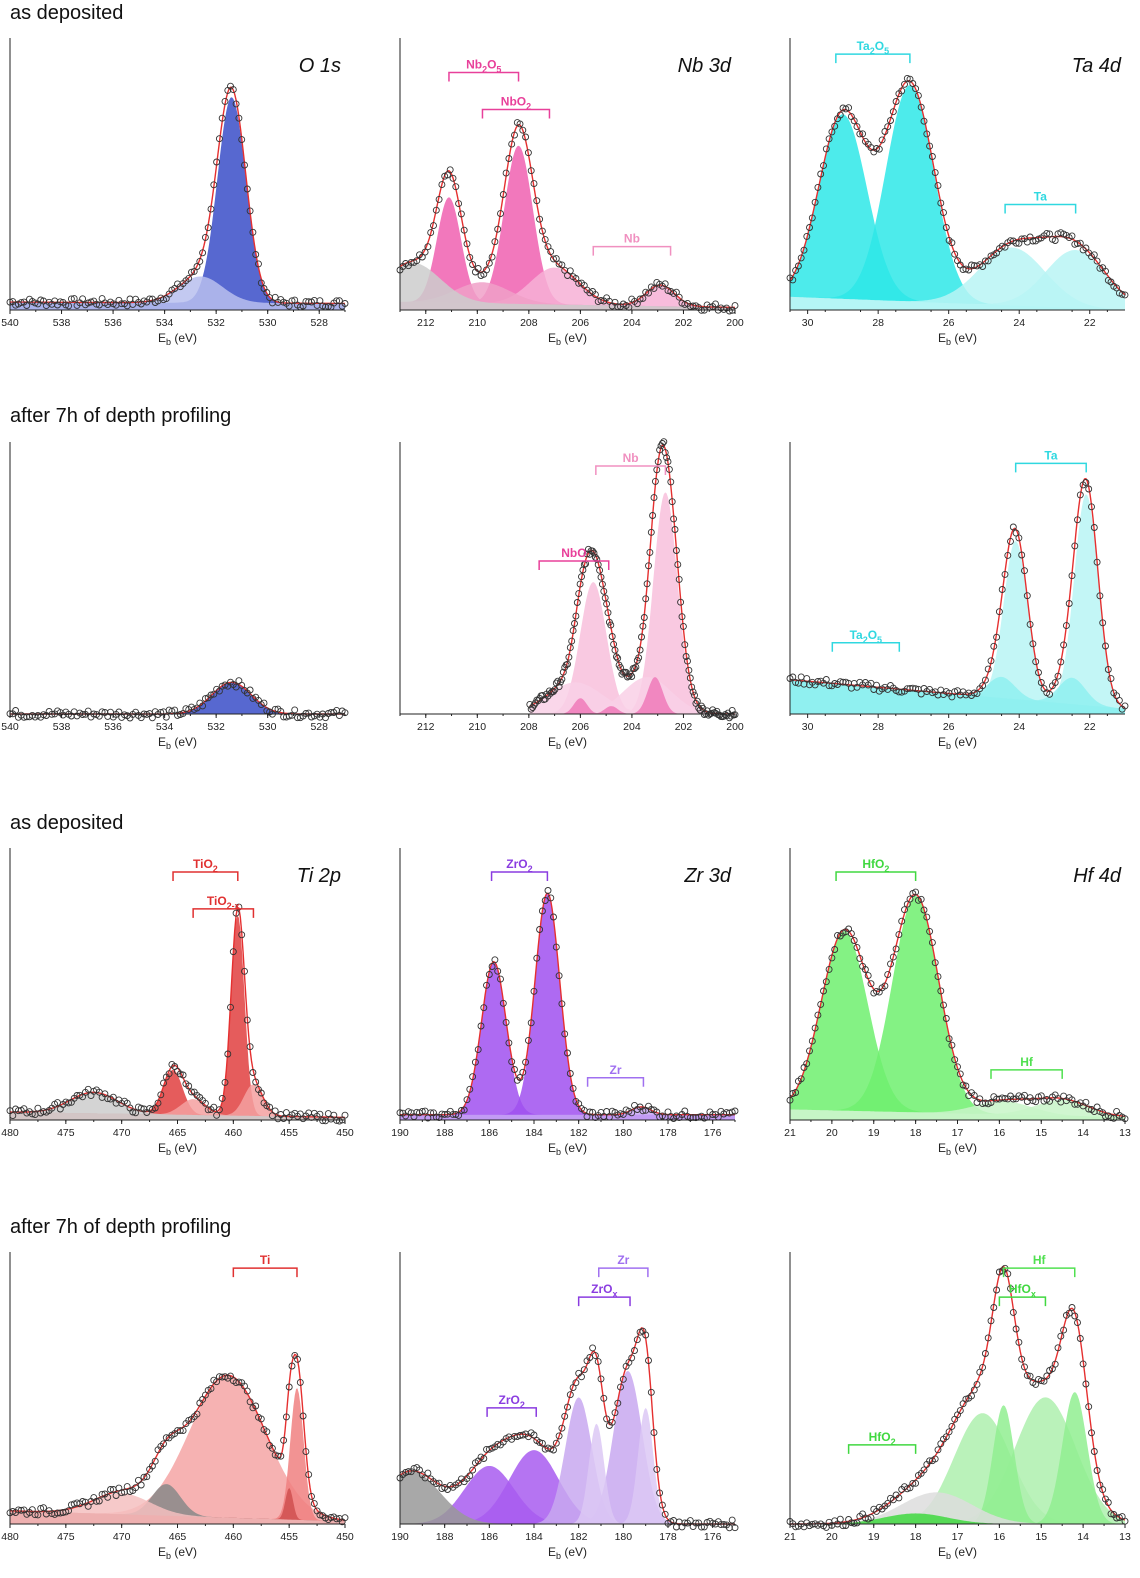  I want to click on x-tick-label: 14, so click(1083, 1537).